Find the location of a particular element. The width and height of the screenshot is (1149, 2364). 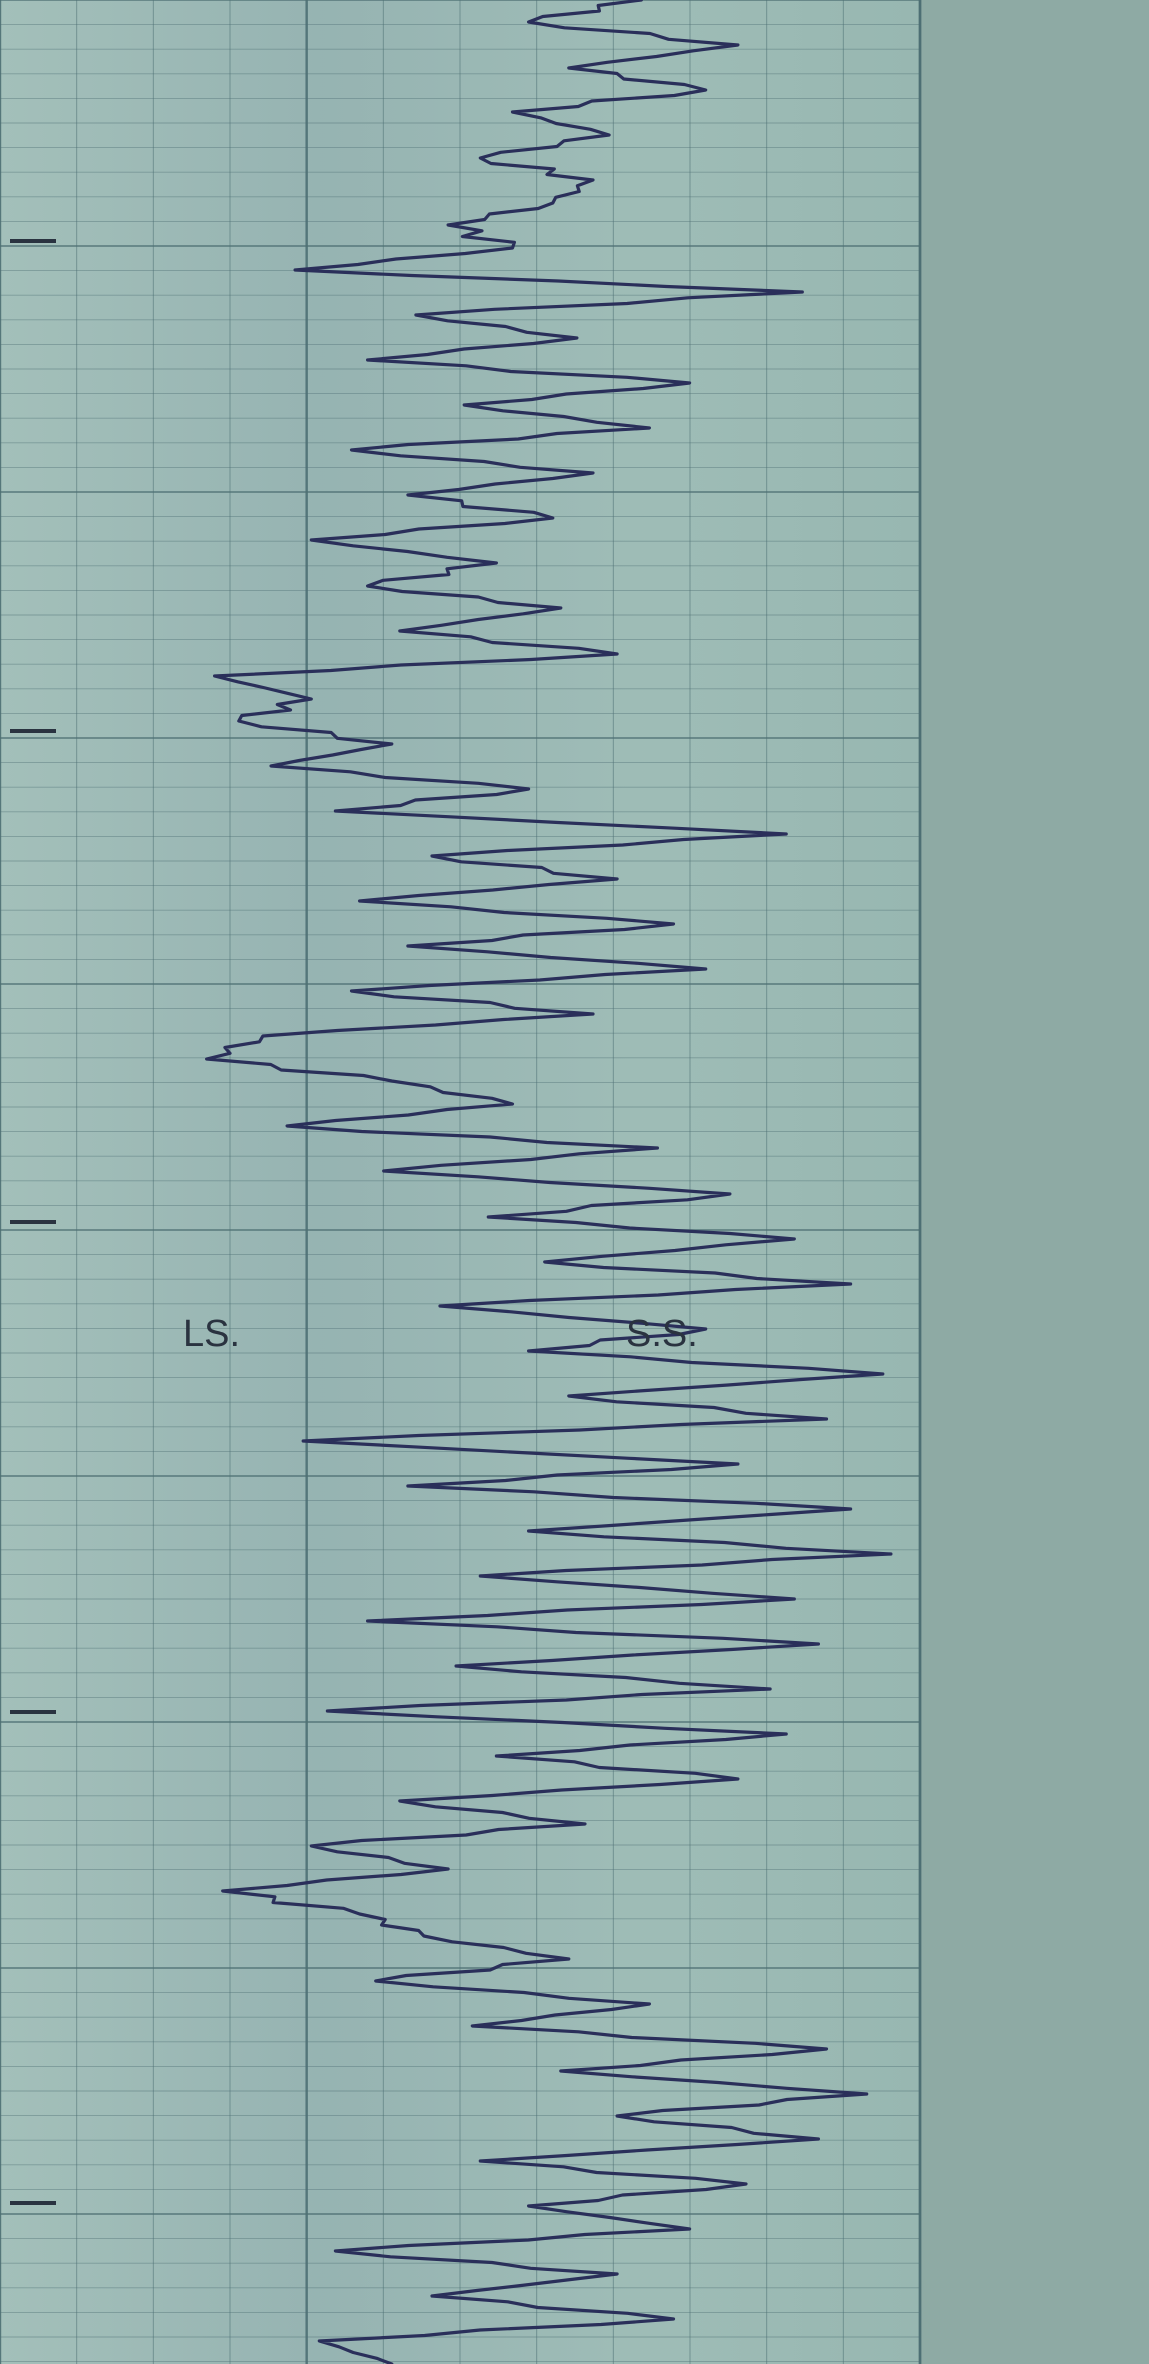

ss-label: S.S. is located at coordinates (662, 1334).